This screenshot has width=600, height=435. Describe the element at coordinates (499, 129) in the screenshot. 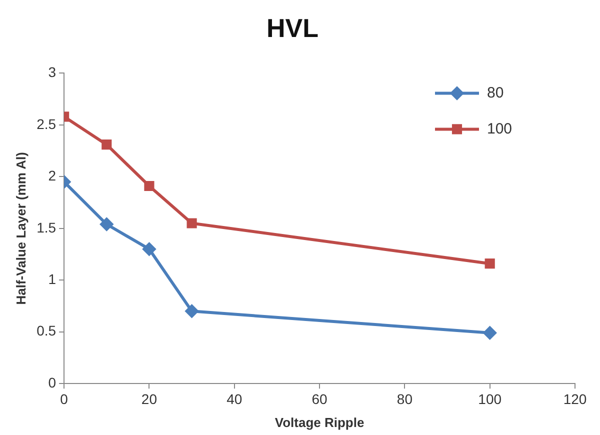

I see `legend-label: 100` at that location.